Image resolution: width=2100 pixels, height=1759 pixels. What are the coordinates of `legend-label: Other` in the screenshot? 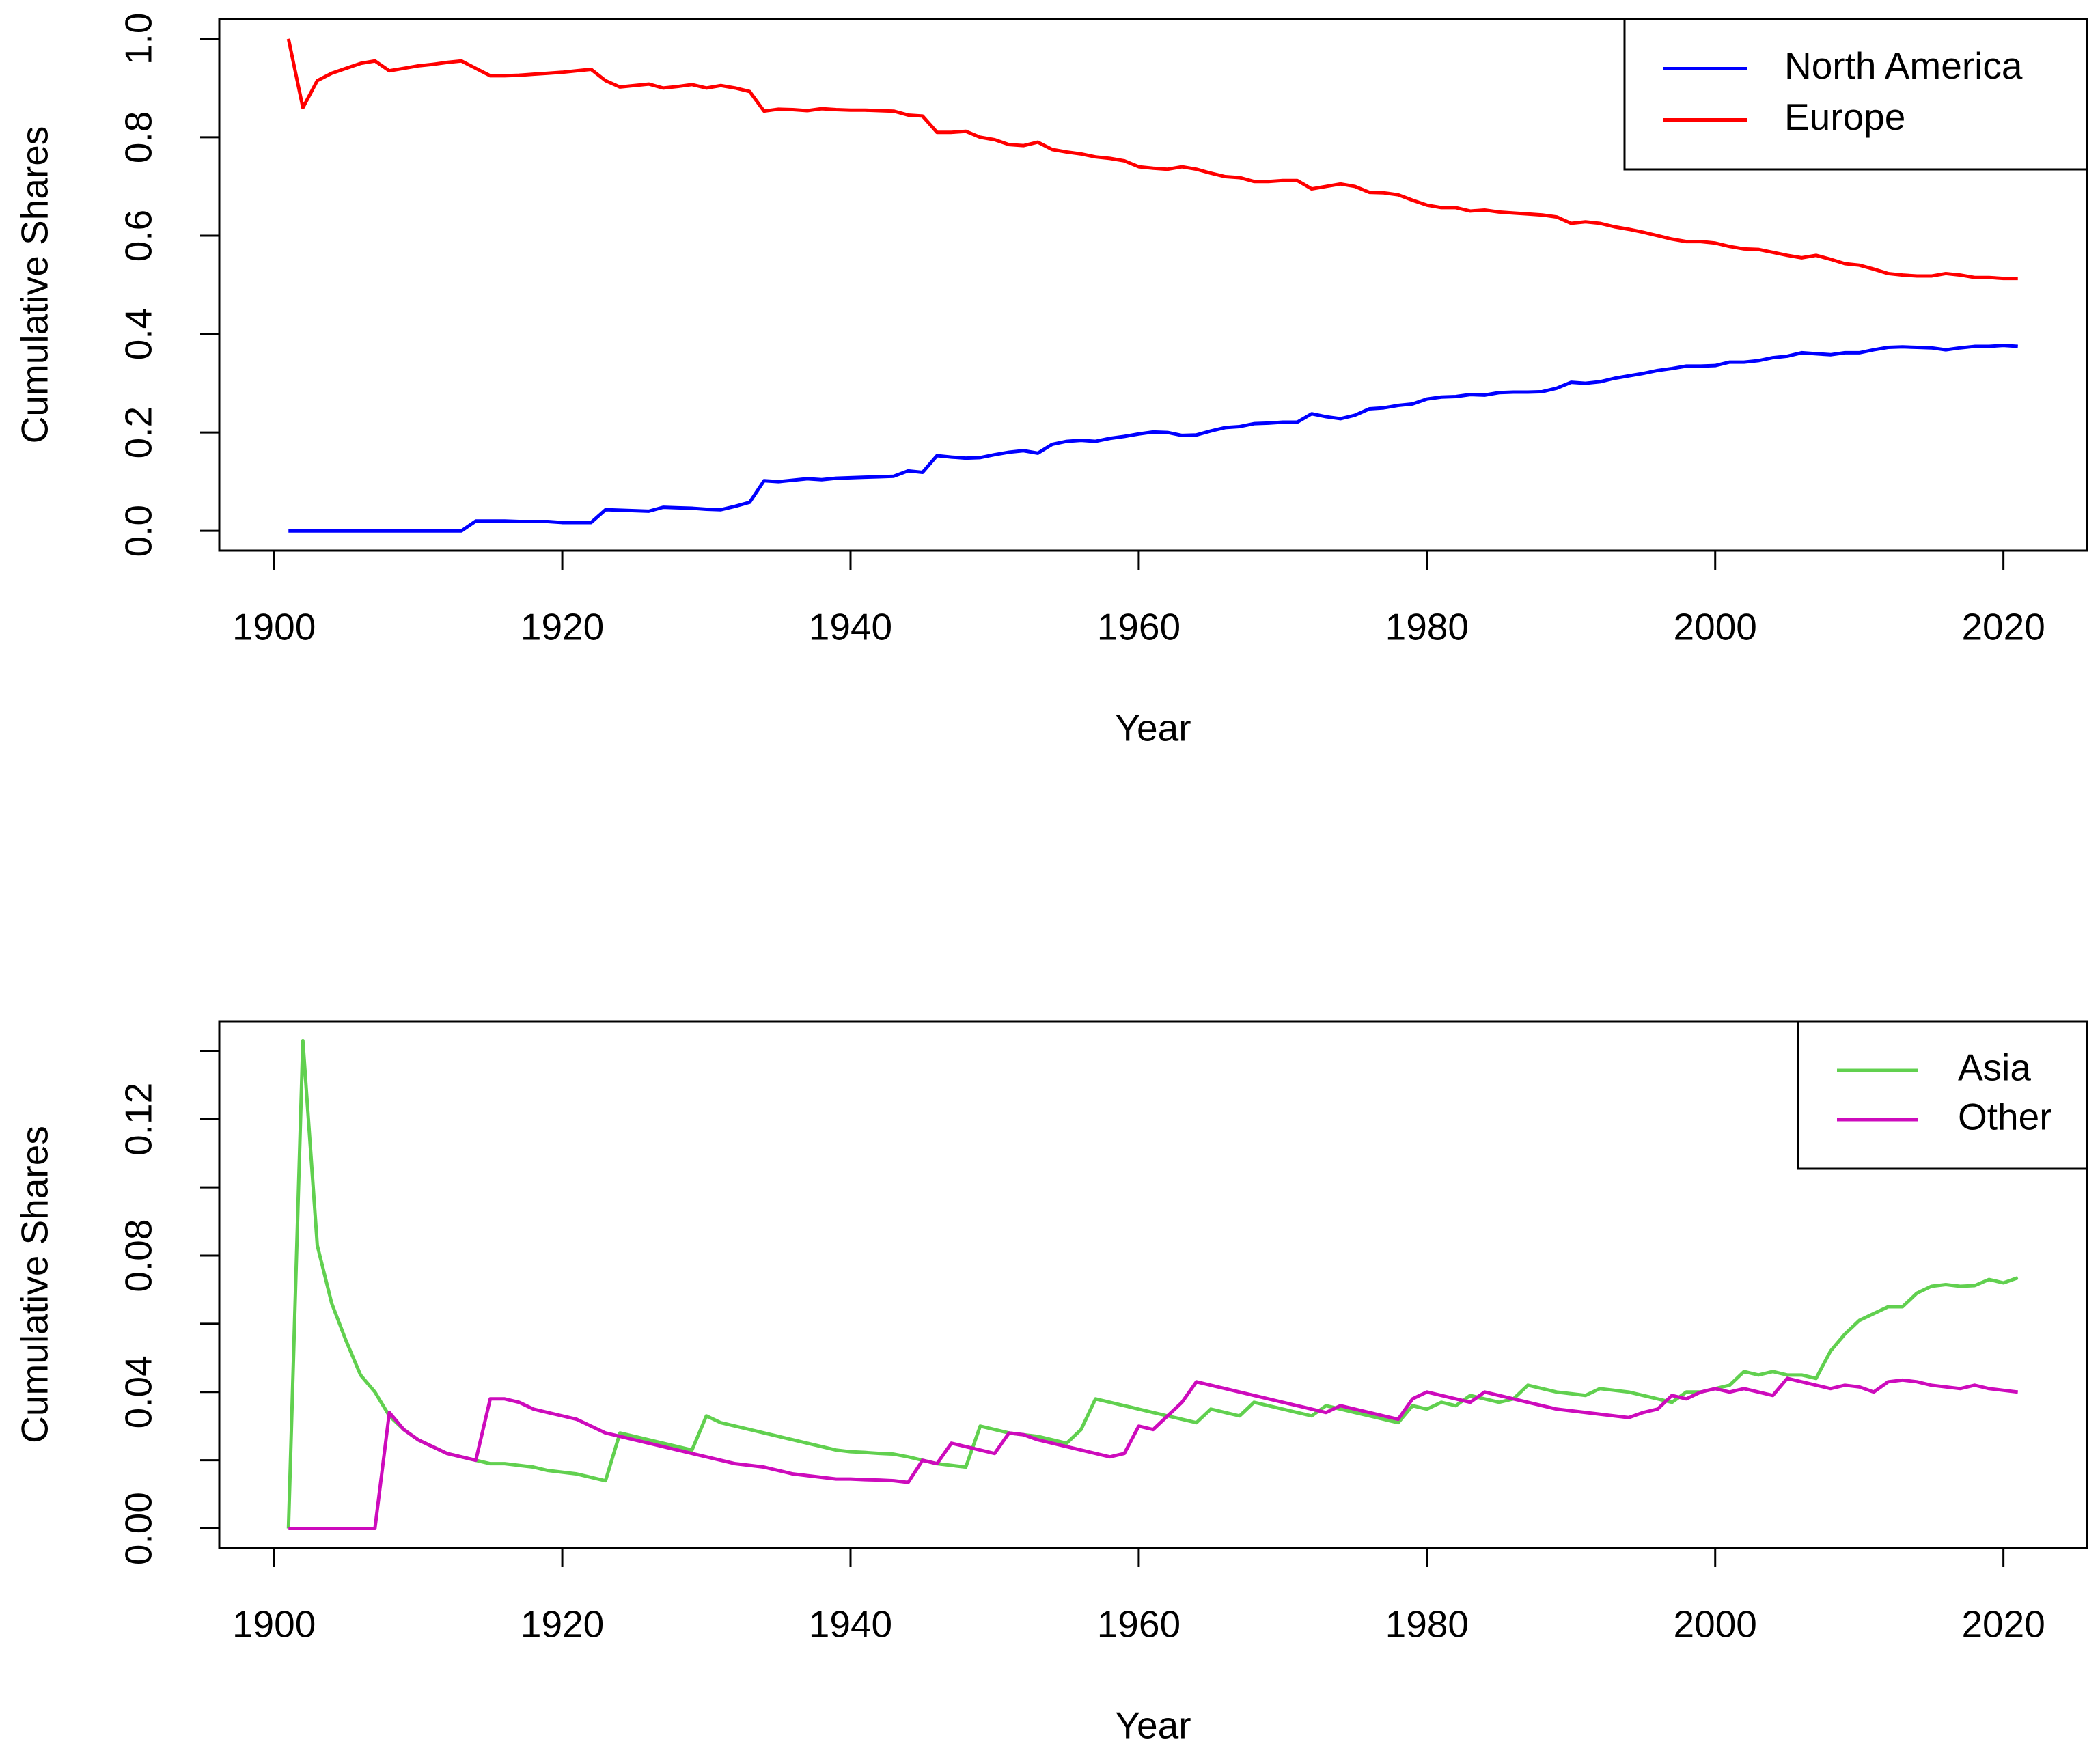 It's located at (2005, 1117).